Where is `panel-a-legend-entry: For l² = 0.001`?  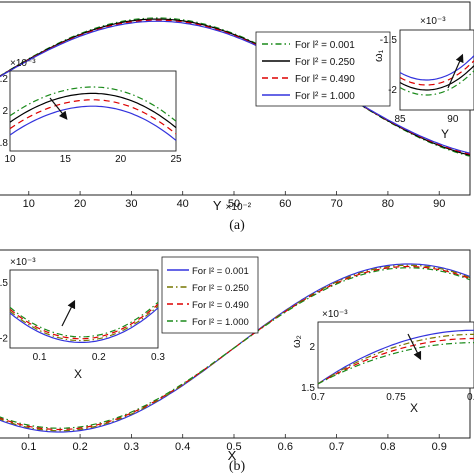 panel-a-legend-entry: For l² = 0.001 is located at coordinates (325, 45).